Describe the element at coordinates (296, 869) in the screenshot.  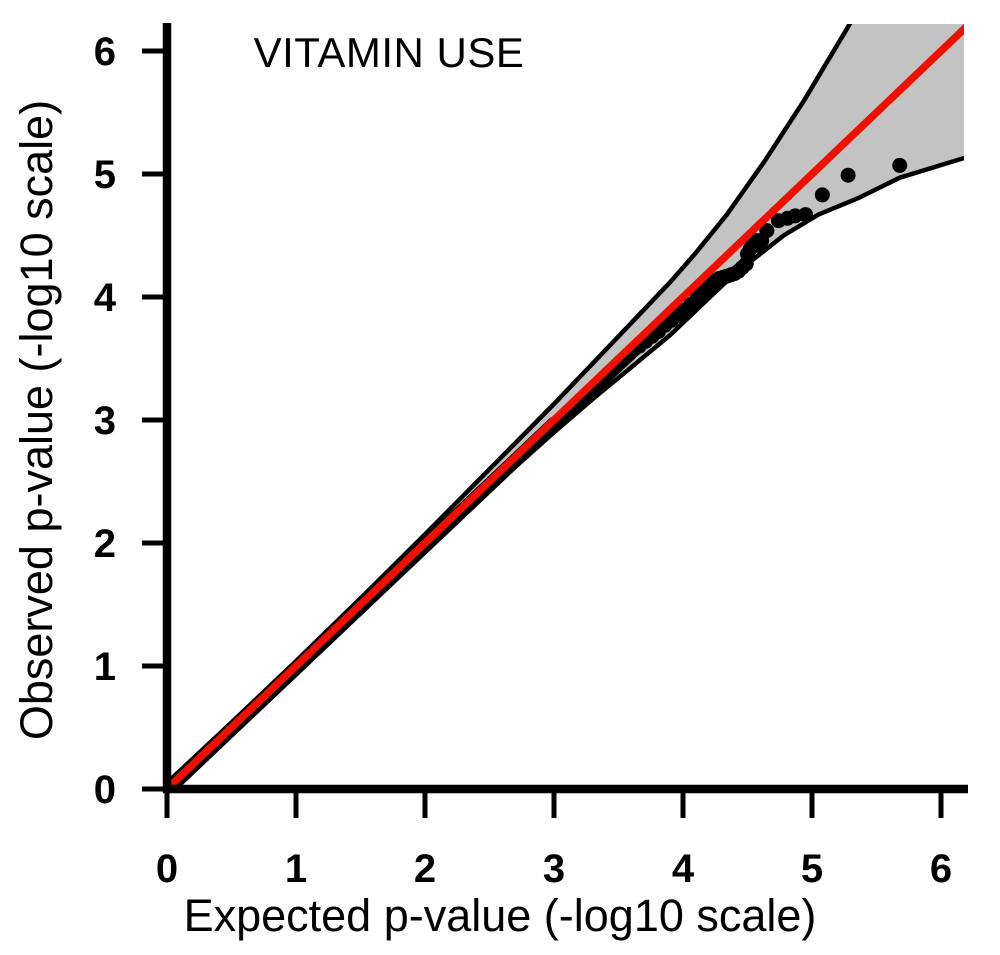
I see `x-tick-label: 1` at that location.